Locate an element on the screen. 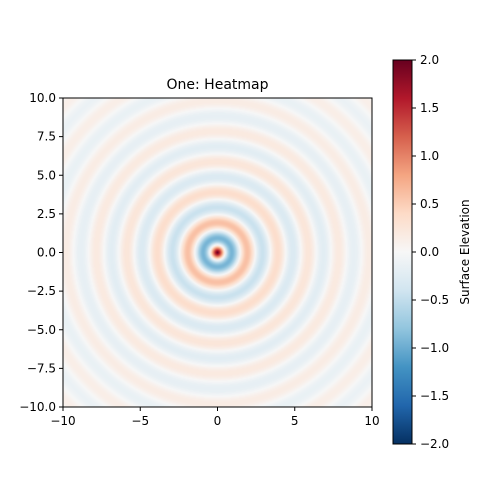 The width and height of the screenshot is (500, 500). colorbar-tick-label: −0.5 is located at coordinates (434, 300).